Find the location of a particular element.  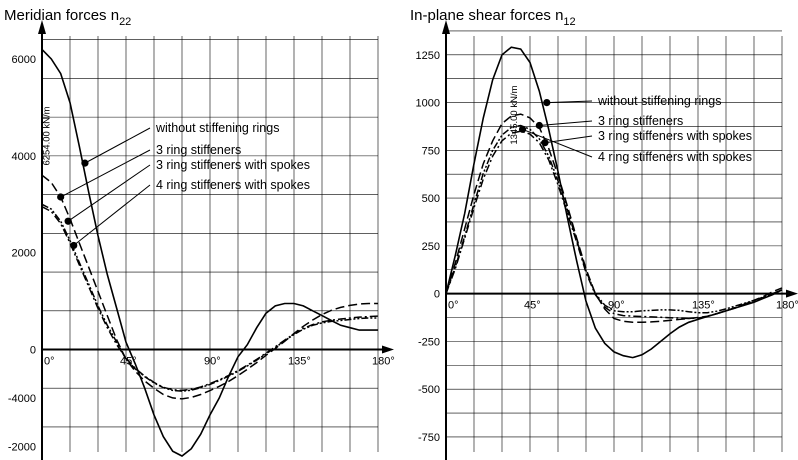

peak-value-annotation: 1345.00 kN/m is located at coordinates (514, 114).